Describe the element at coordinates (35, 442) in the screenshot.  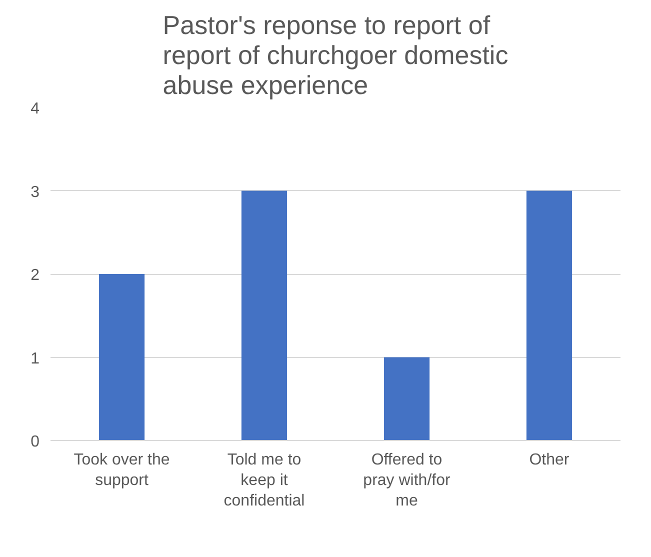
I see `y-tick-label: 0` at that location.